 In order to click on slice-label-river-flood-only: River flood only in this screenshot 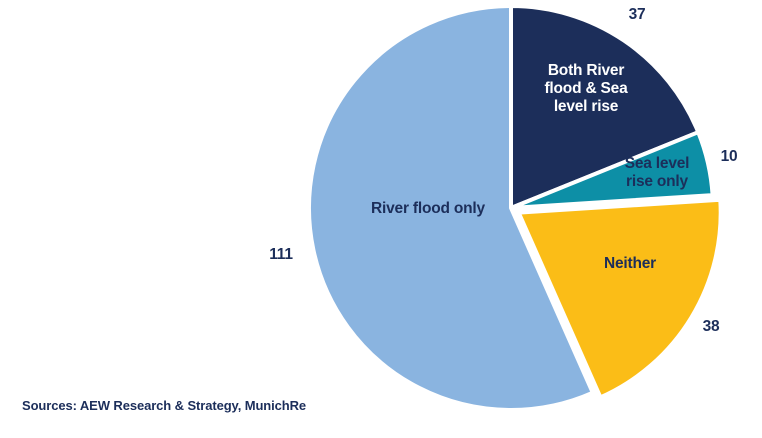, I will do `click(428, 208)`.